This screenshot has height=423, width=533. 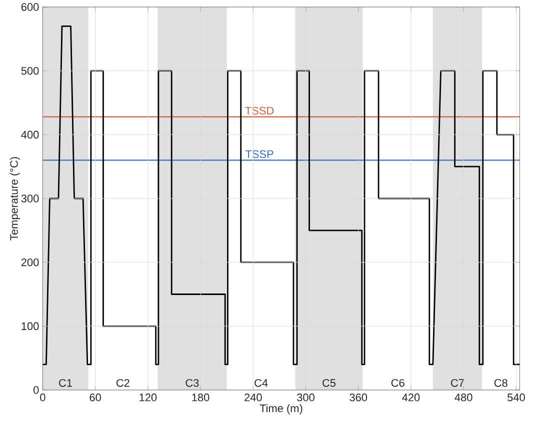 I want to click on y-tick-label: 100, so click(x=30, y=326).